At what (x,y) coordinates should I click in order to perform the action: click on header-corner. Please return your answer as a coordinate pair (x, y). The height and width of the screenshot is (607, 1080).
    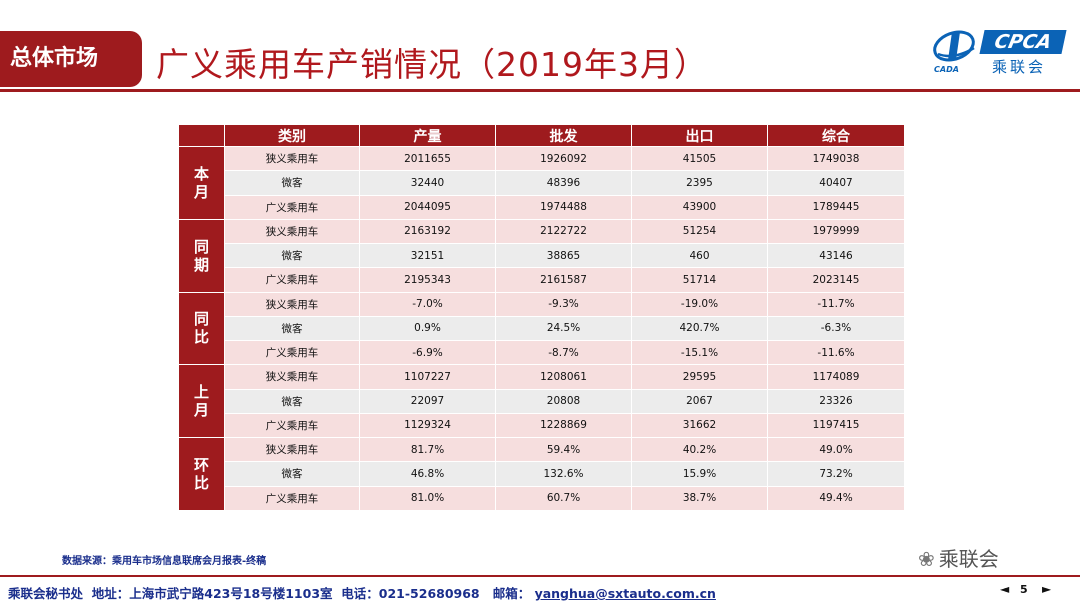
    Looking at the image, I should click on (201, 135).